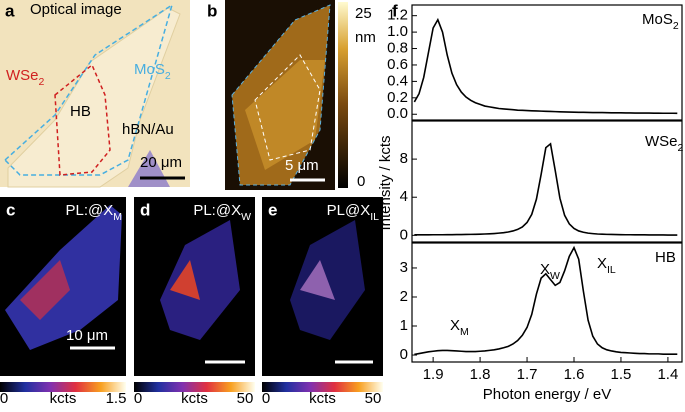 The height and width of the screenshot is (412, 685). Describe the element at coordinates (404, 325) in the screenshot. I see `y-tick-label: 1` at that location.